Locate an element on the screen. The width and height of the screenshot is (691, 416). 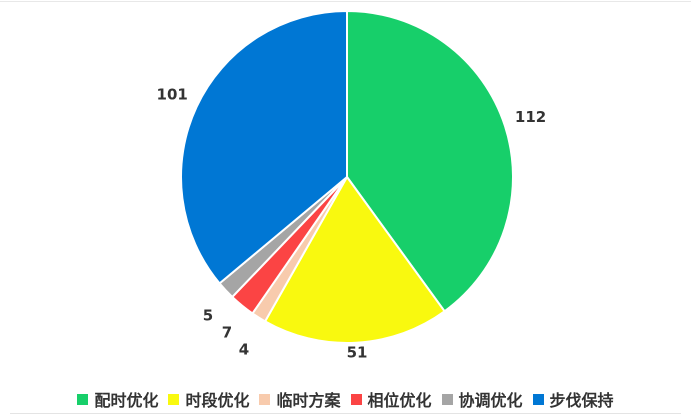
legend-item: 相位优化 is located at coordinates (391, 399).